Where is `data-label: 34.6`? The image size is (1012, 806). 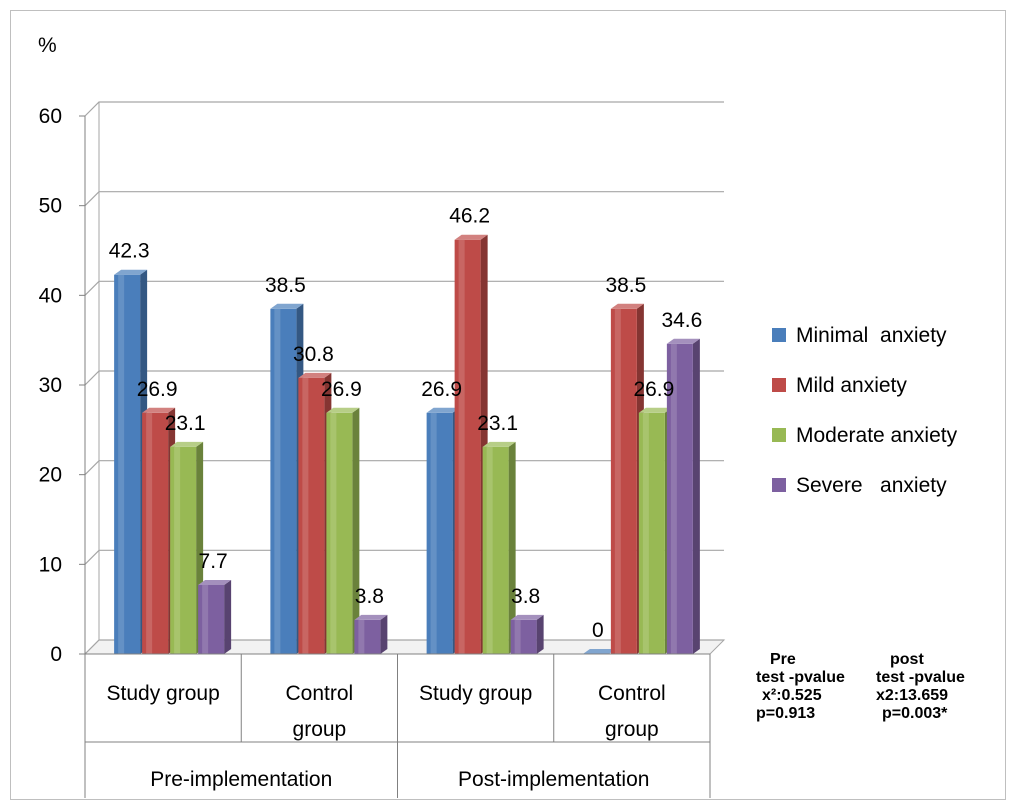 data-label: 34.6 is located at coordinates (681, 320).